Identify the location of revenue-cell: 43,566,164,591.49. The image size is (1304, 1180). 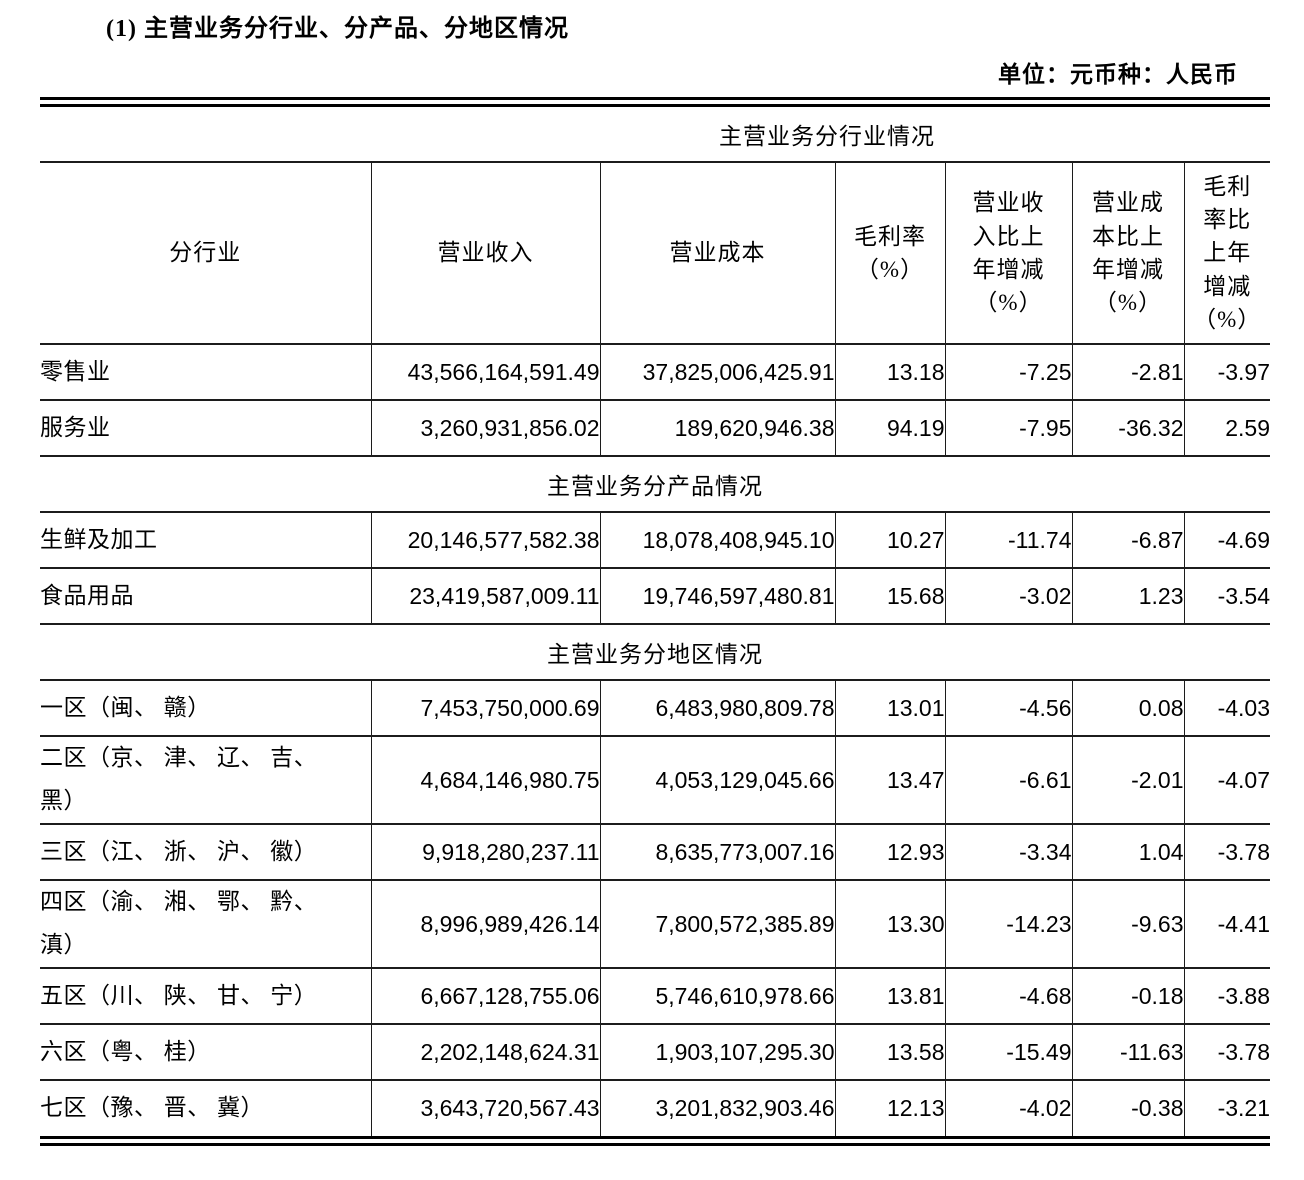
(485, 372).